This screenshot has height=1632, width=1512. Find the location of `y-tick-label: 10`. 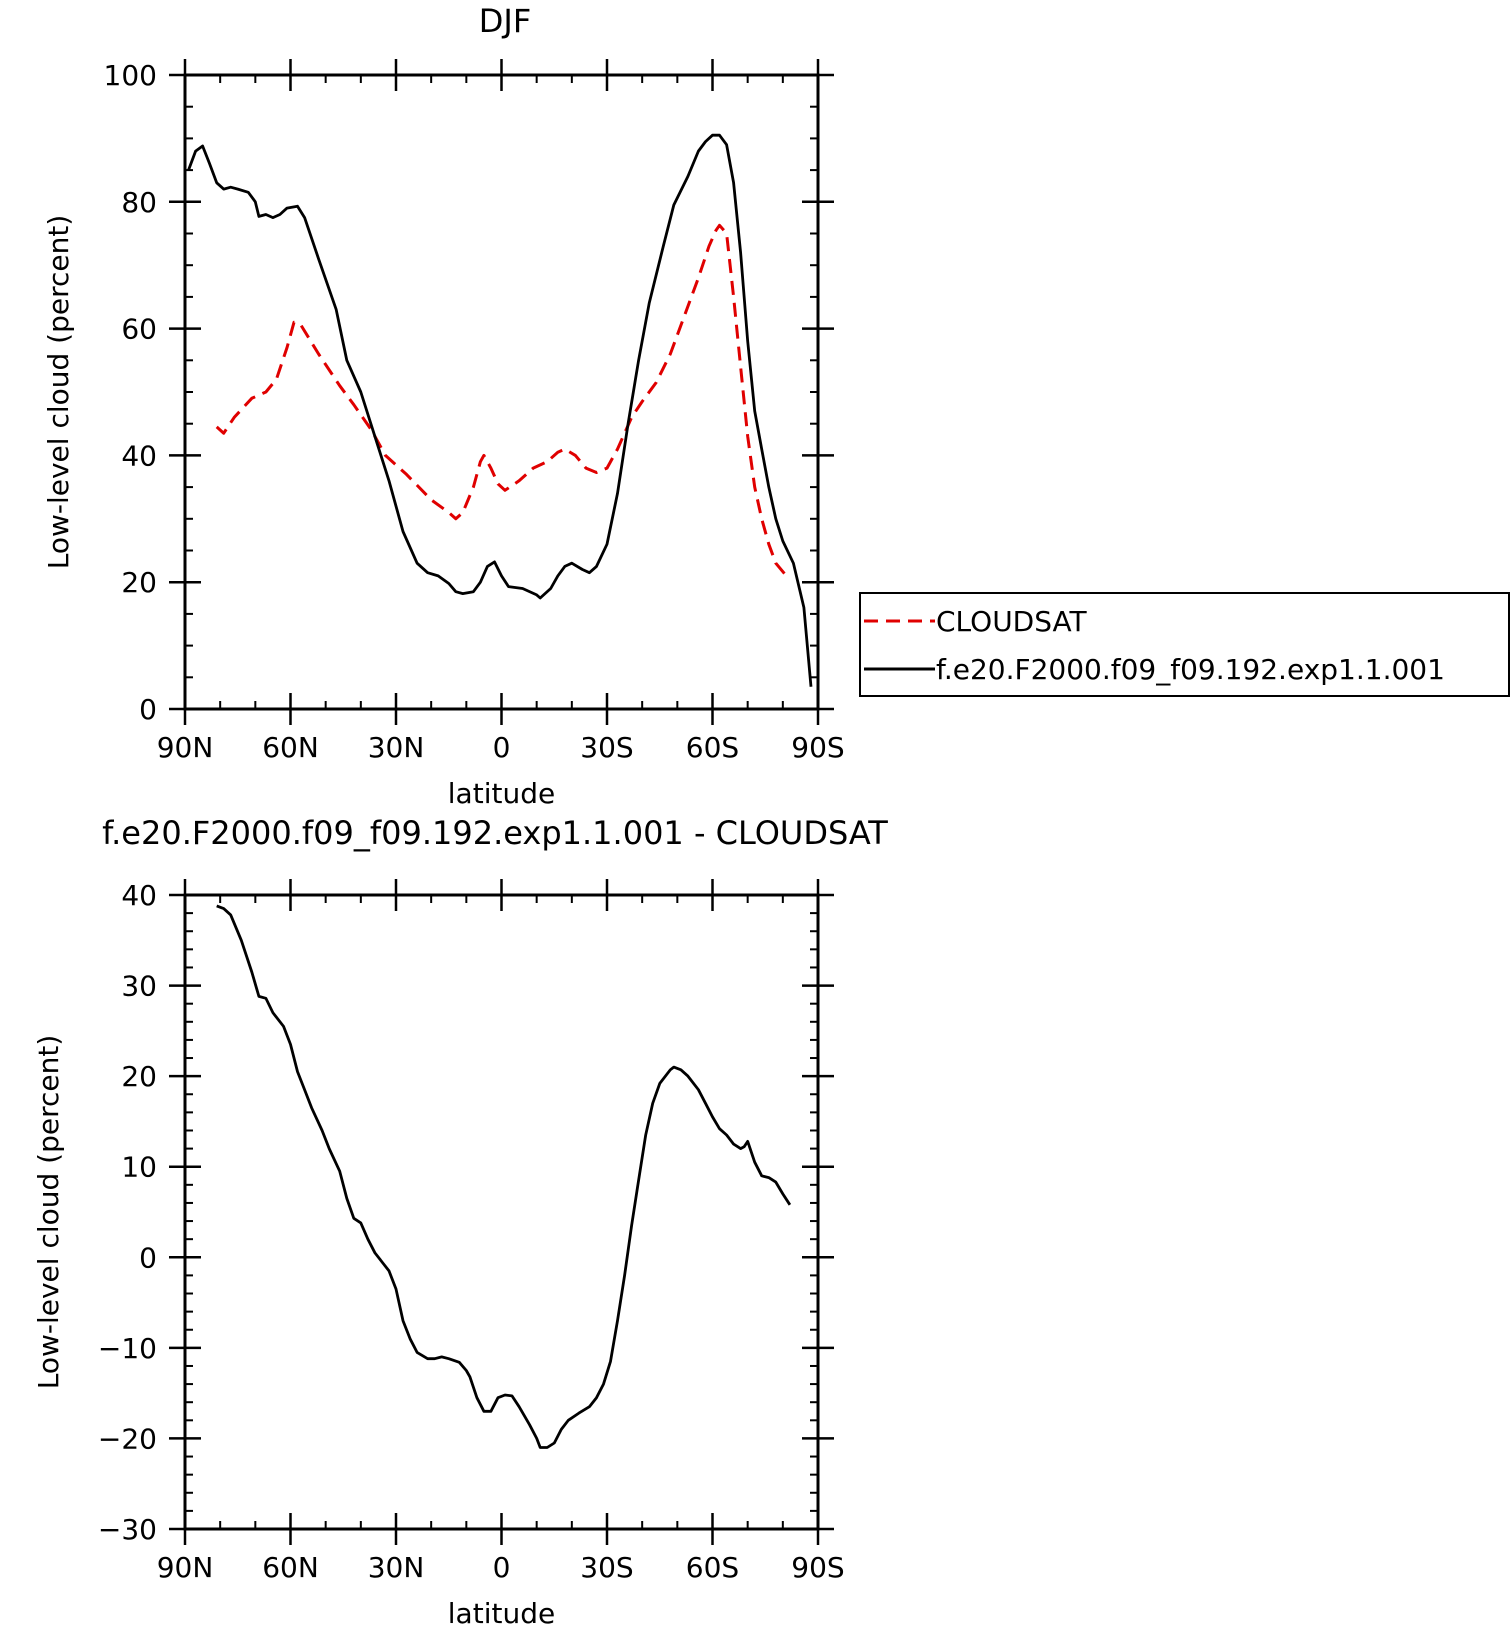

y-tick-label: 10 is located at coordinates (139, 1167).